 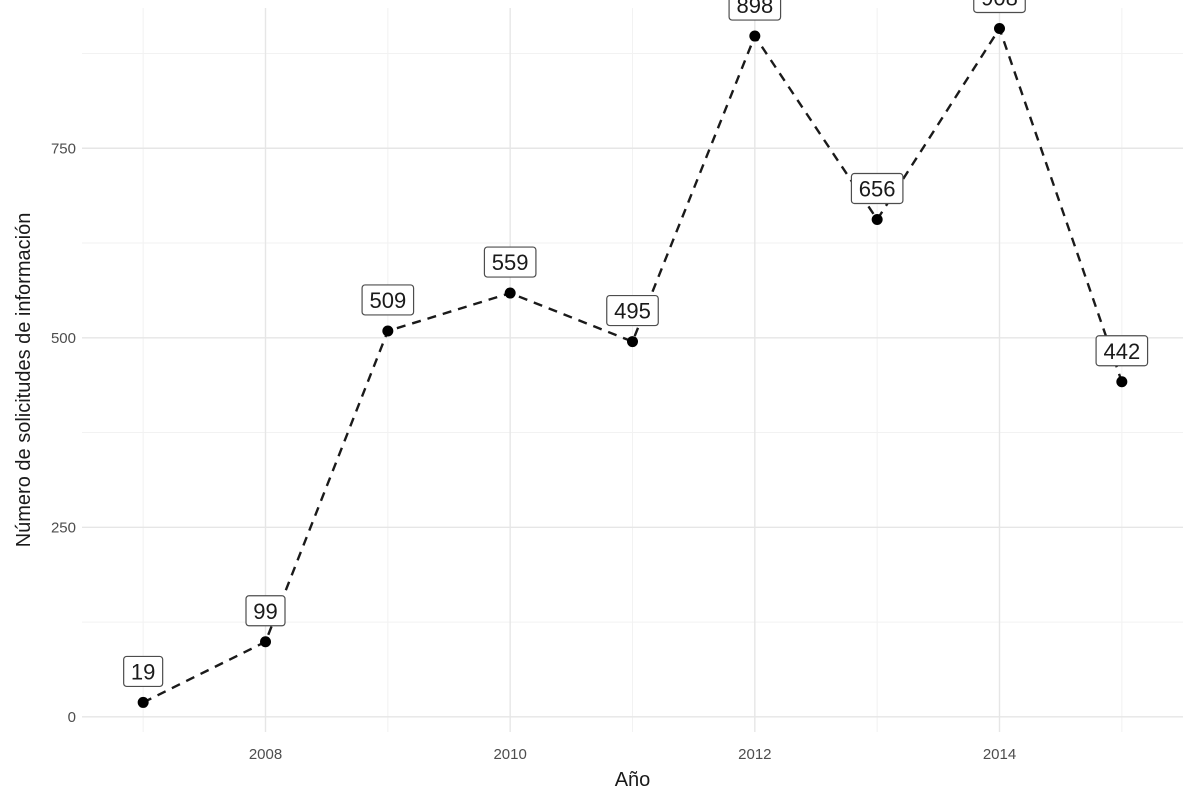 I want to click on data-label-text: 509, so click(x=387, y=300).